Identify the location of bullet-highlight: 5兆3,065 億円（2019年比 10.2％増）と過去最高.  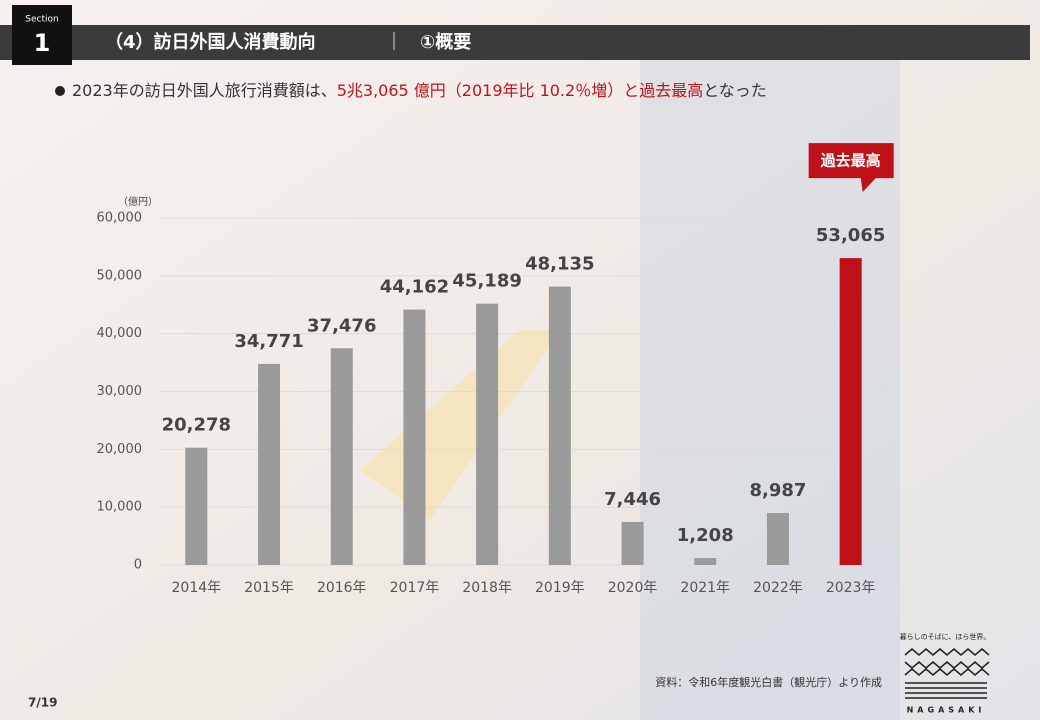
(520, 90).